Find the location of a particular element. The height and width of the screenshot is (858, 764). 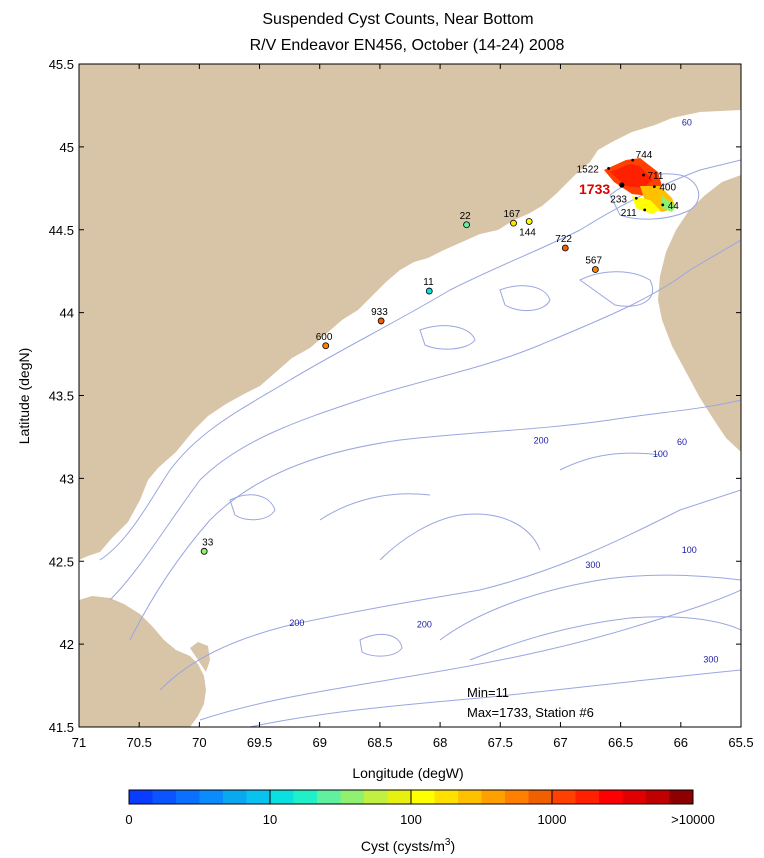

land-nova-scotia is located at coordinates (699, 313).